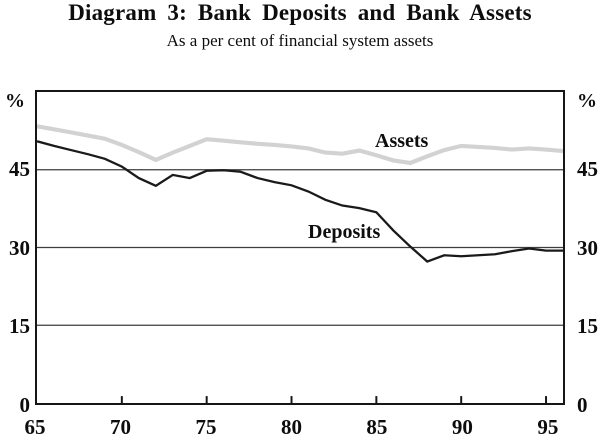 Image resolution: width=600 pixels, height=443 pixels. Describe the element at coordinates (462, 427) in the screenshot. I see `x-axis-label-90: 90` at that location.